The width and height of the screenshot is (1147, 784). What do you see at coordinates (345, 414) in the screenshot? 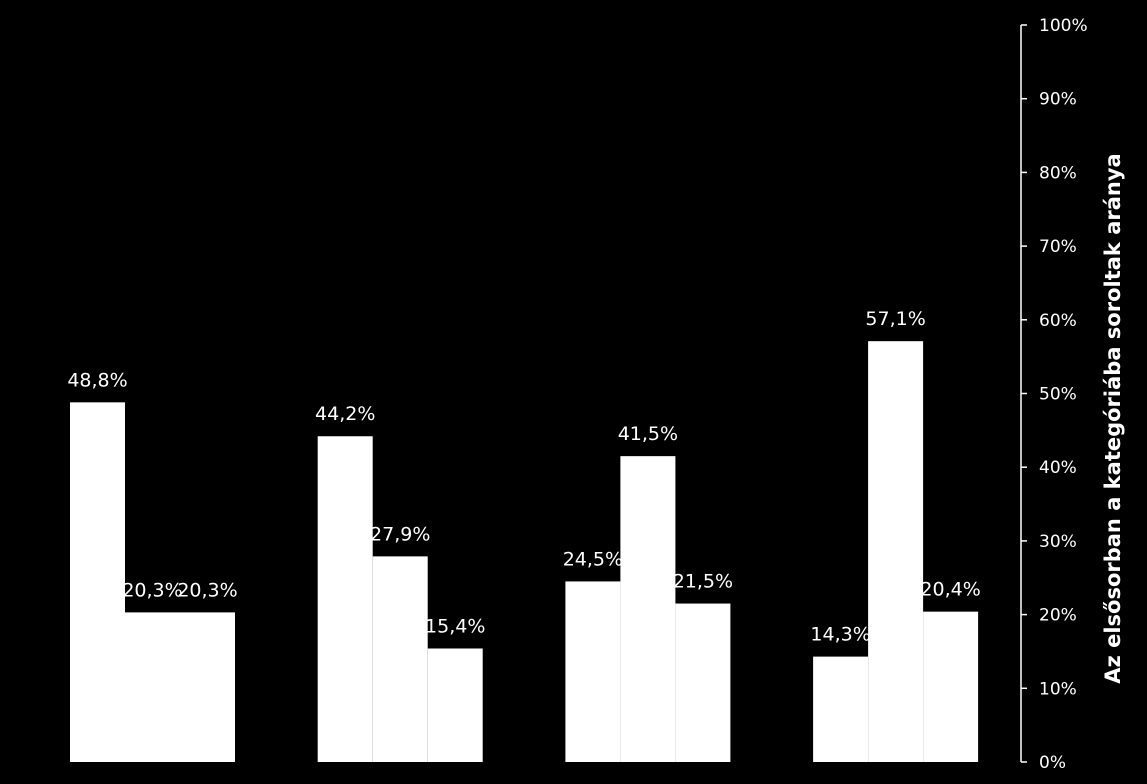
I see `data-label-2-1: 44,2%` at bounding box center [345, 414].